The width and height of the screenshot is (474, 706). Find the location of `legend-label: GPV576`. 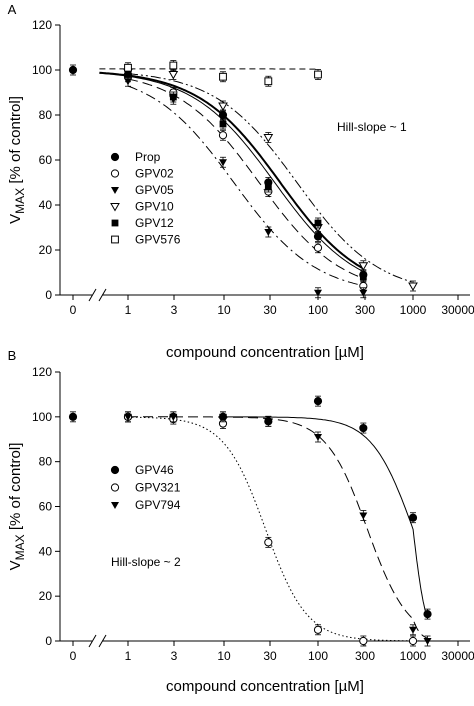

legend-label: GPV576 is located at coordinates (158, 240).